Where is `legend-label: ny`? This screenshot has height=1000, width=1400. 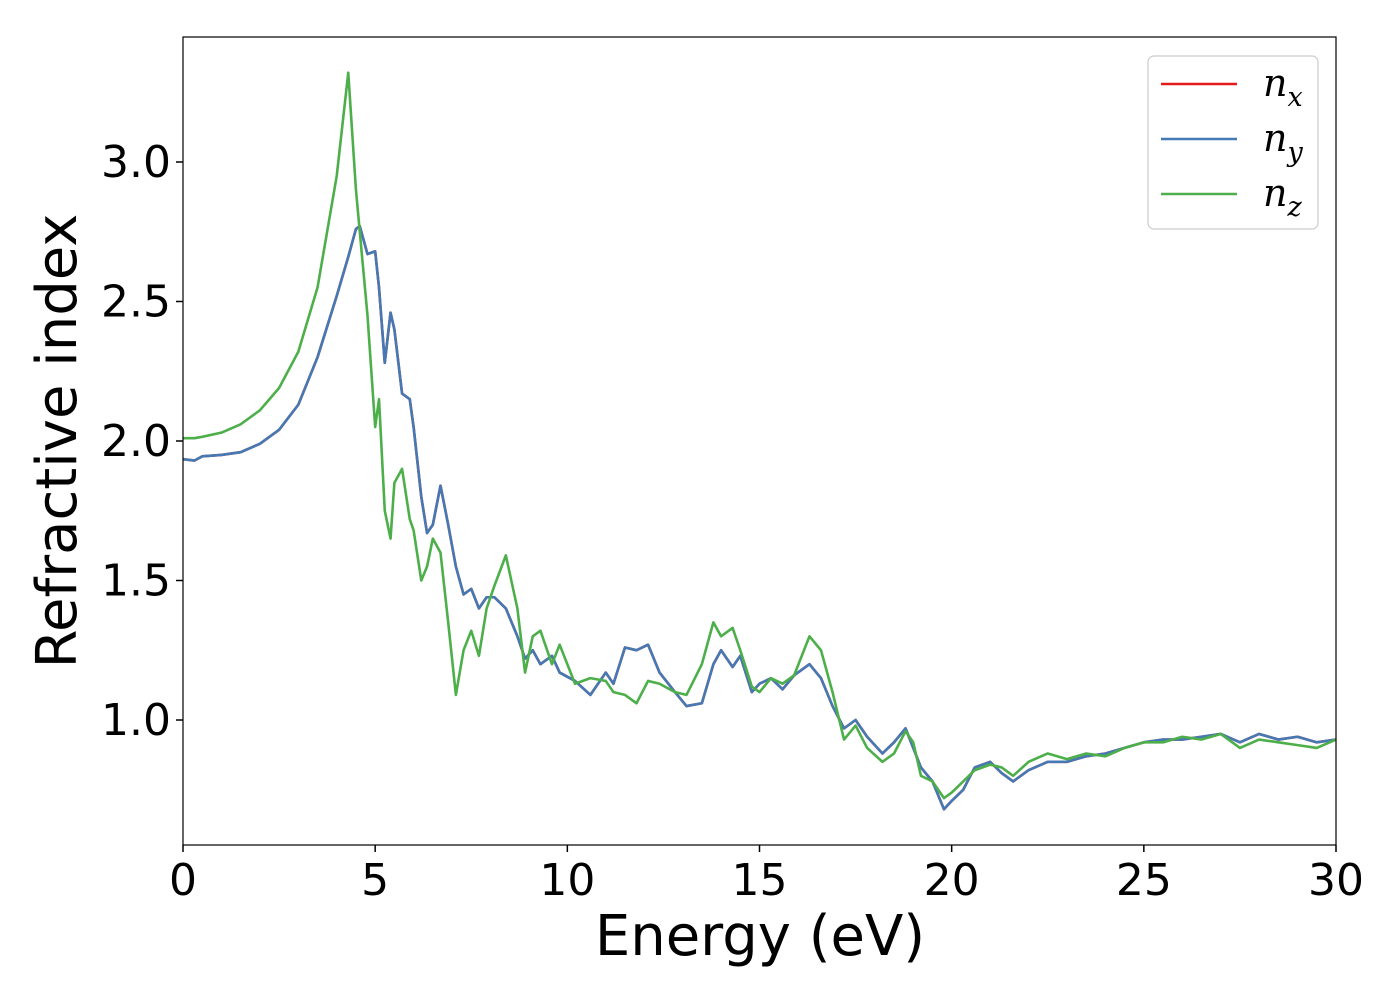
legend-label: ny is located at coordinates (1283, 142).